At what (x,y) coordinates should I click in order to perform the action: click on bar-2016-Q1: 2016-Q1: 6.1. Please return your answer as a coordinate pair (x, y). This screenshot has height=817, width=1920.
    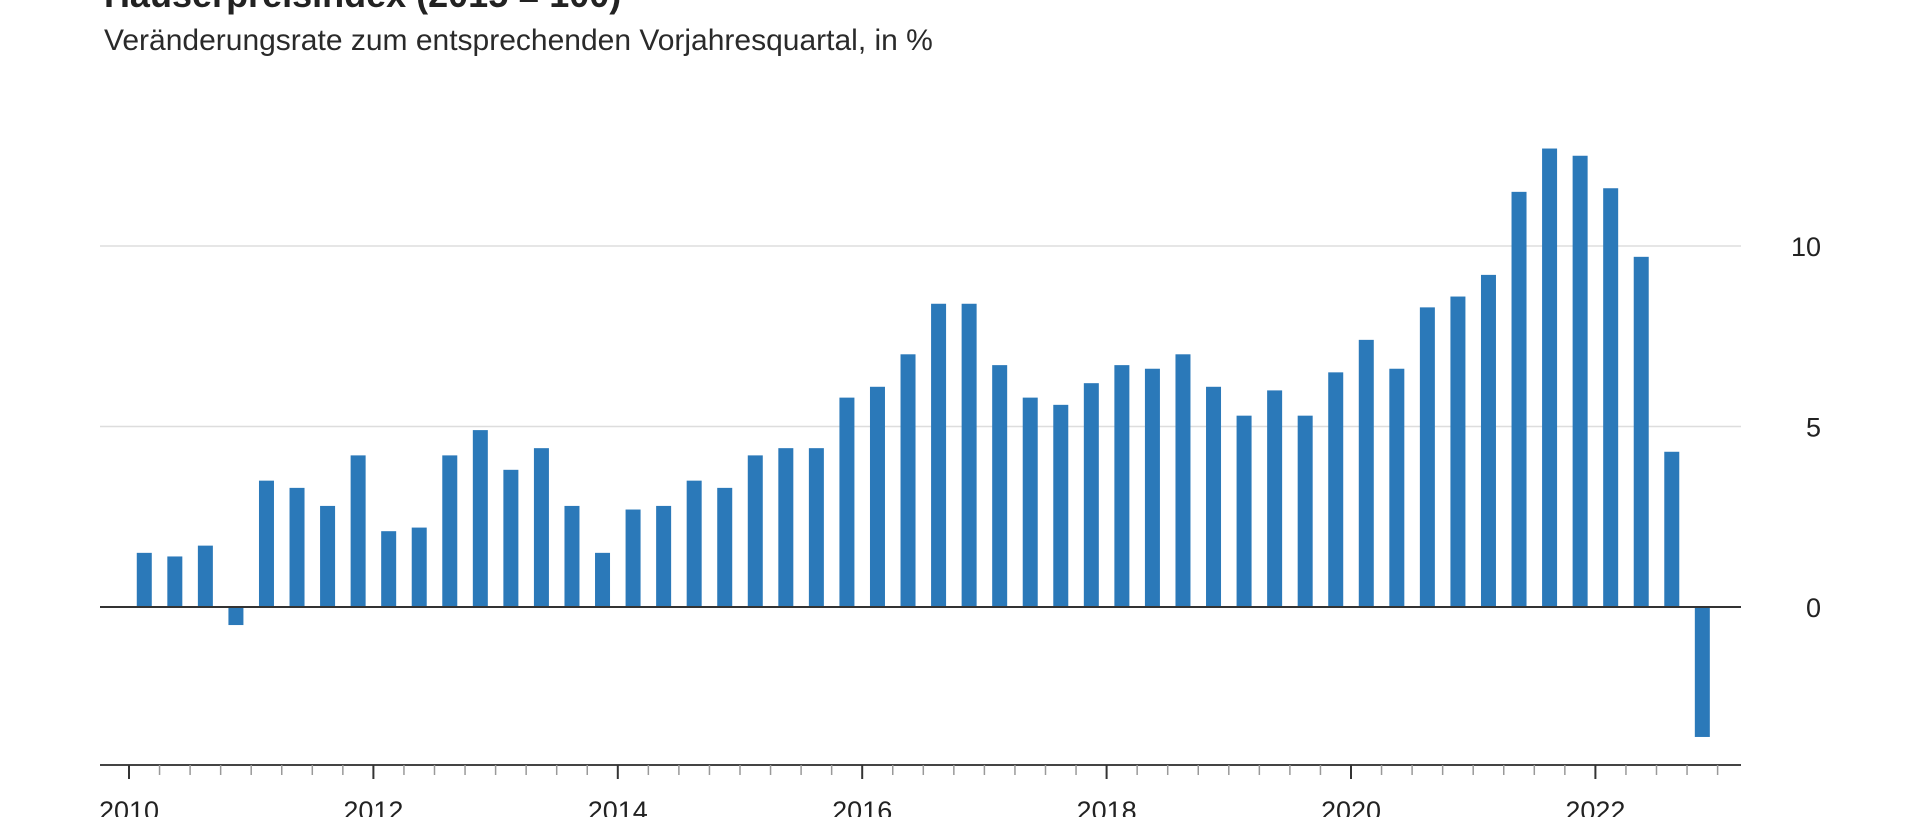
    Looking at the image, I should click on (877, 496).